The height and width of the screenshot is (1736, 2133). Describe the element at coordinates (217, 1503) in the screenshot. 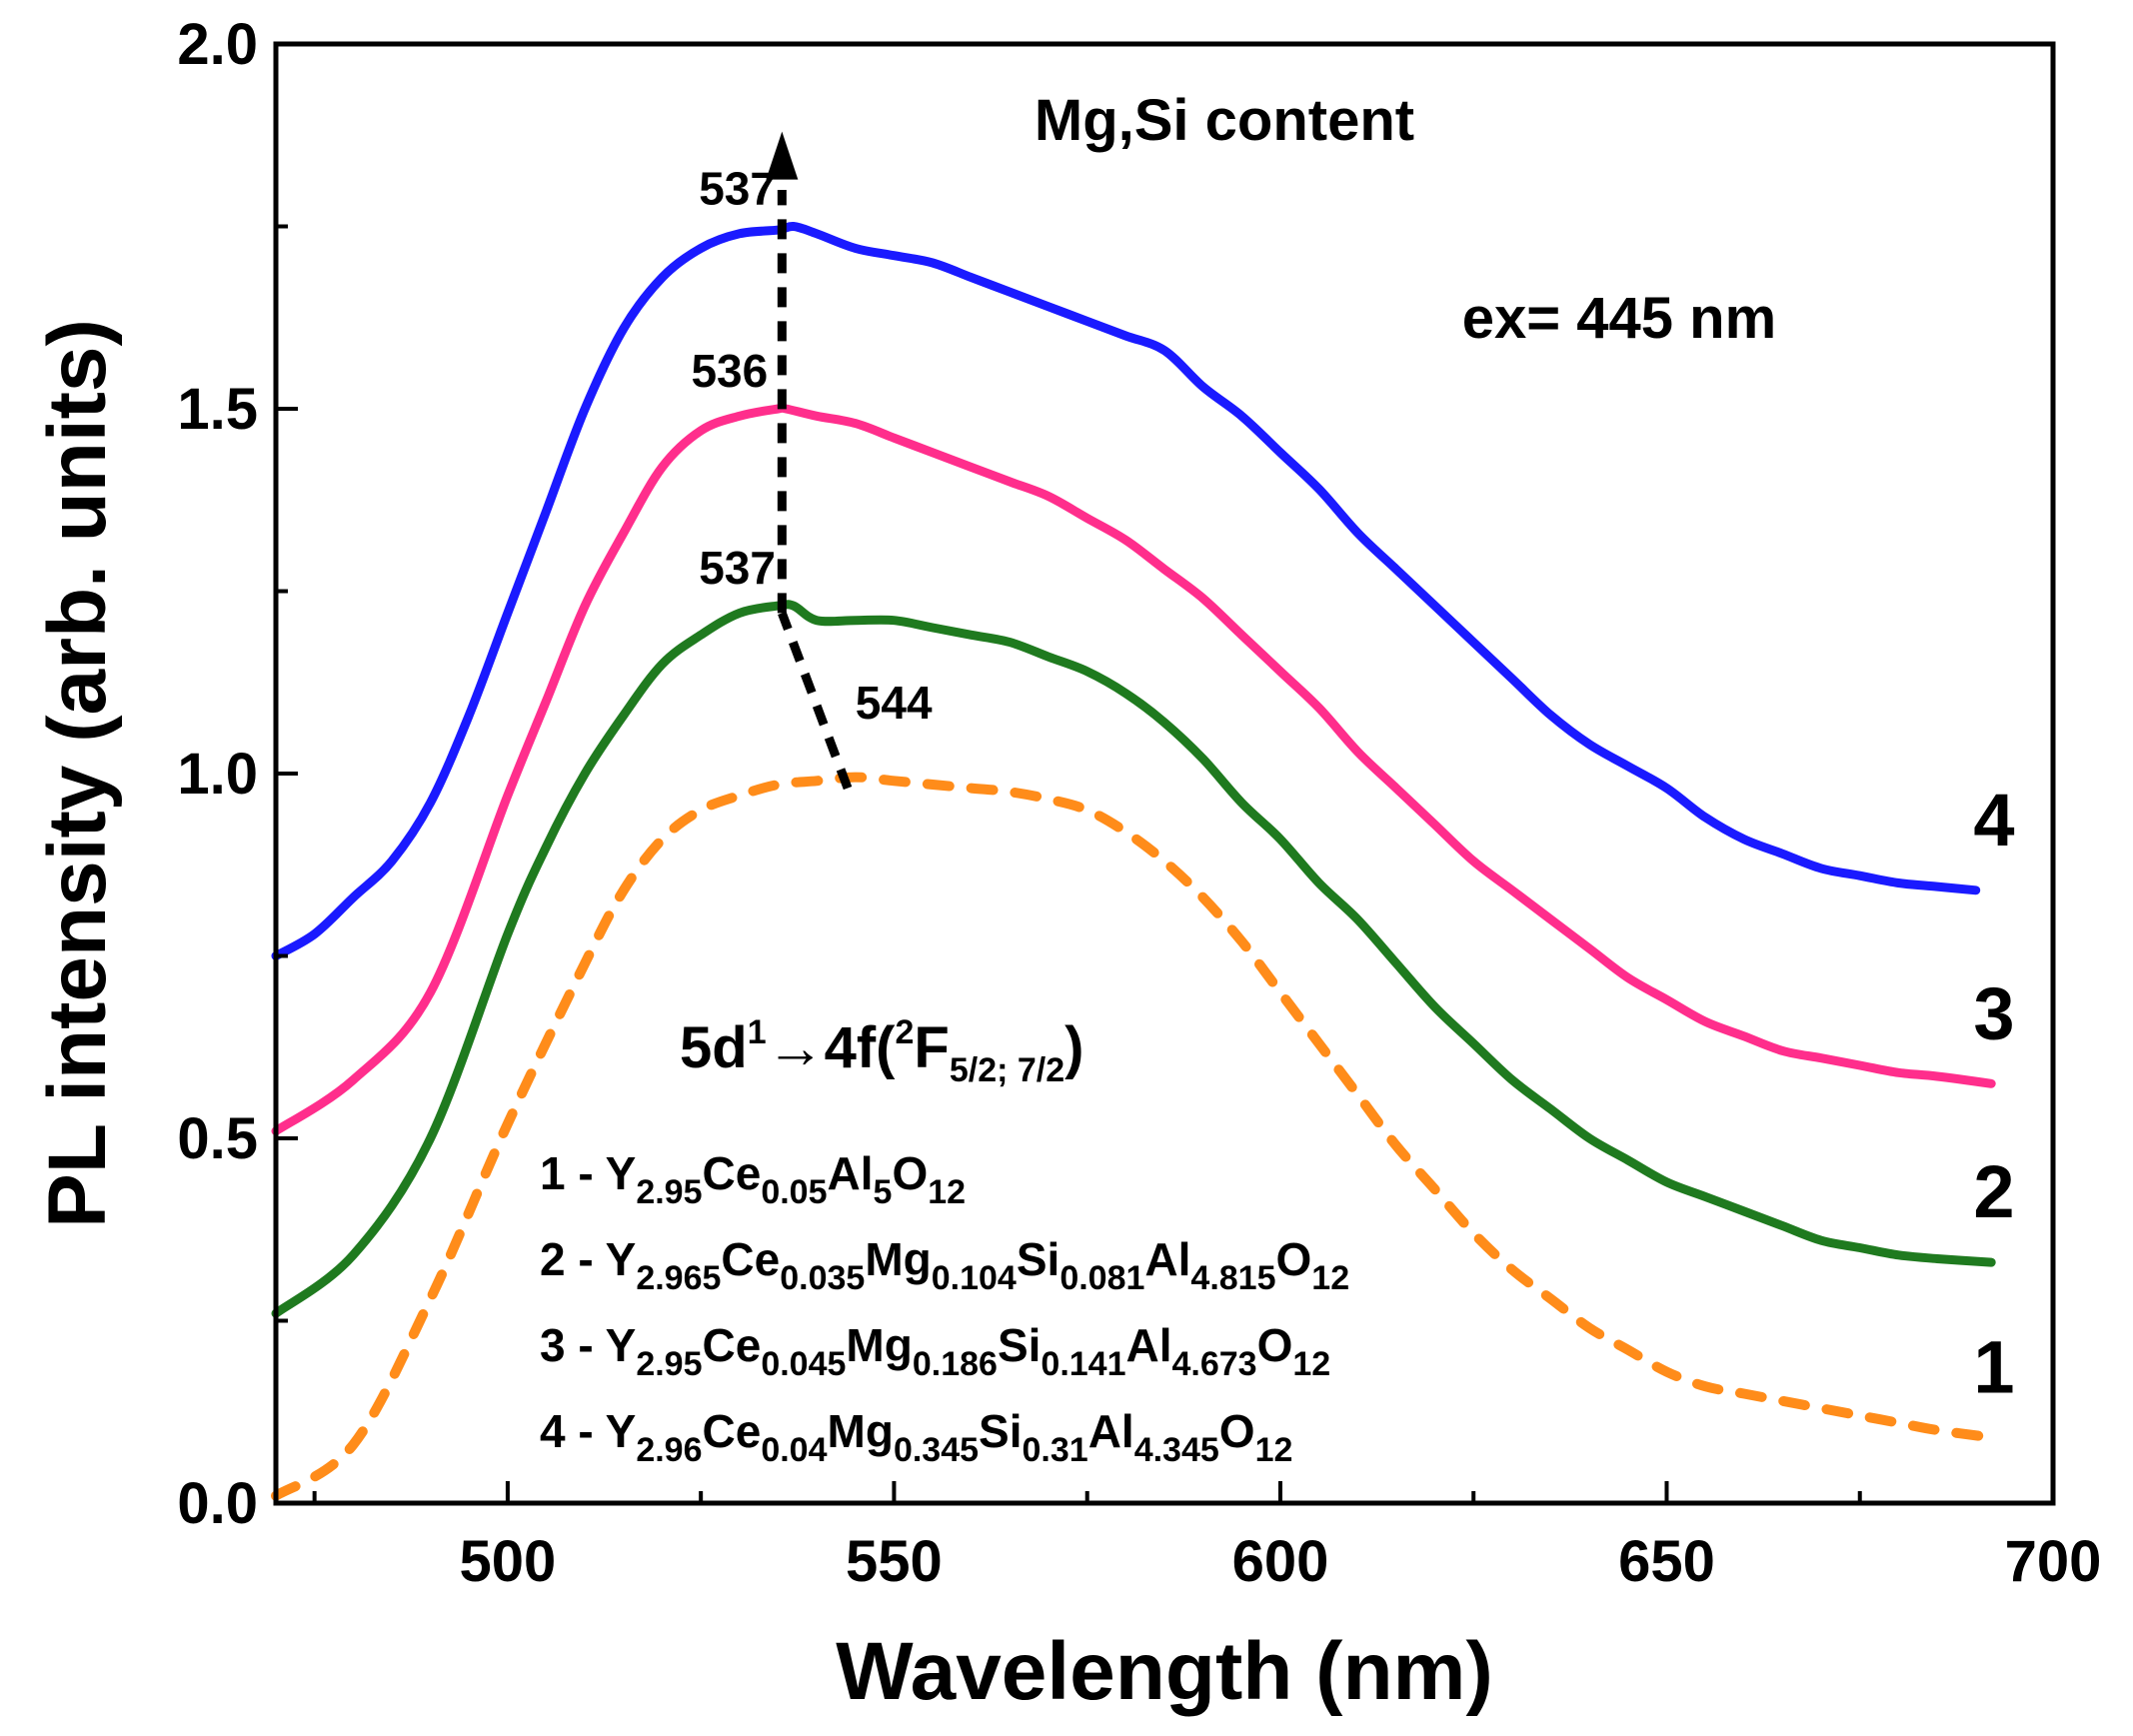

I see `y-tick-label: 0.0` at that location.